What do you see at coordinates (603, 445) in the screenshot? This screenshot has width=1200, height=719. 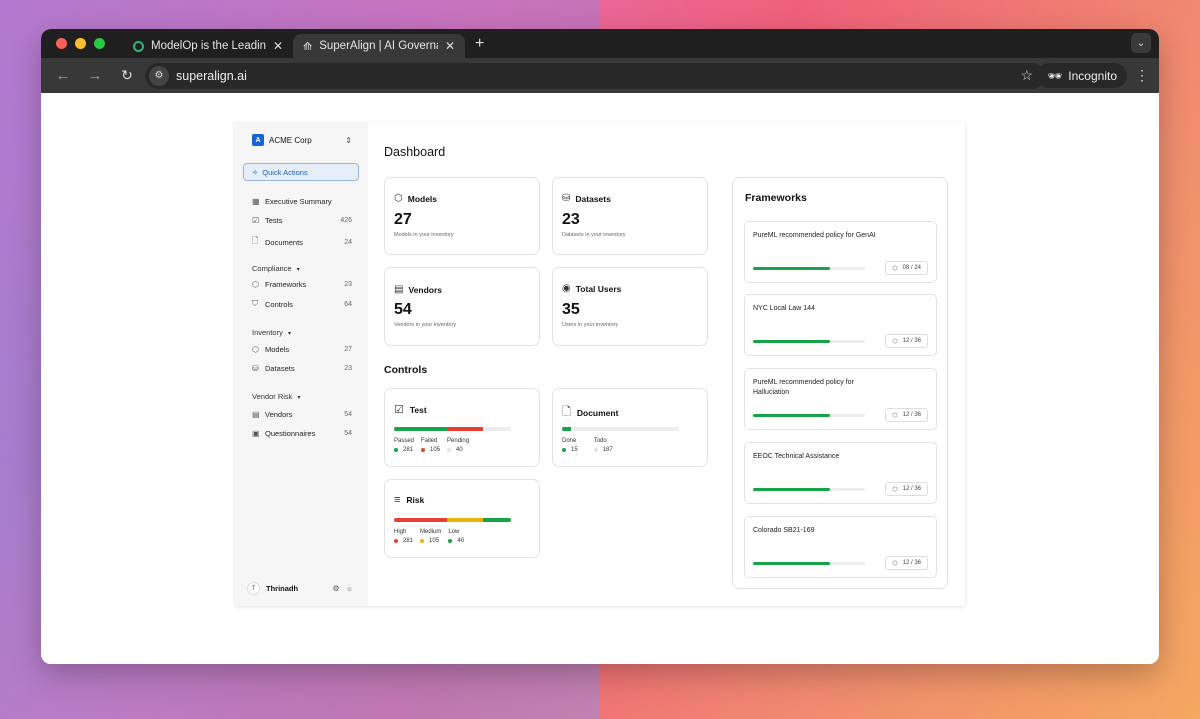 I see `legend-item: Todo 187` at bounding box center [603, 445].